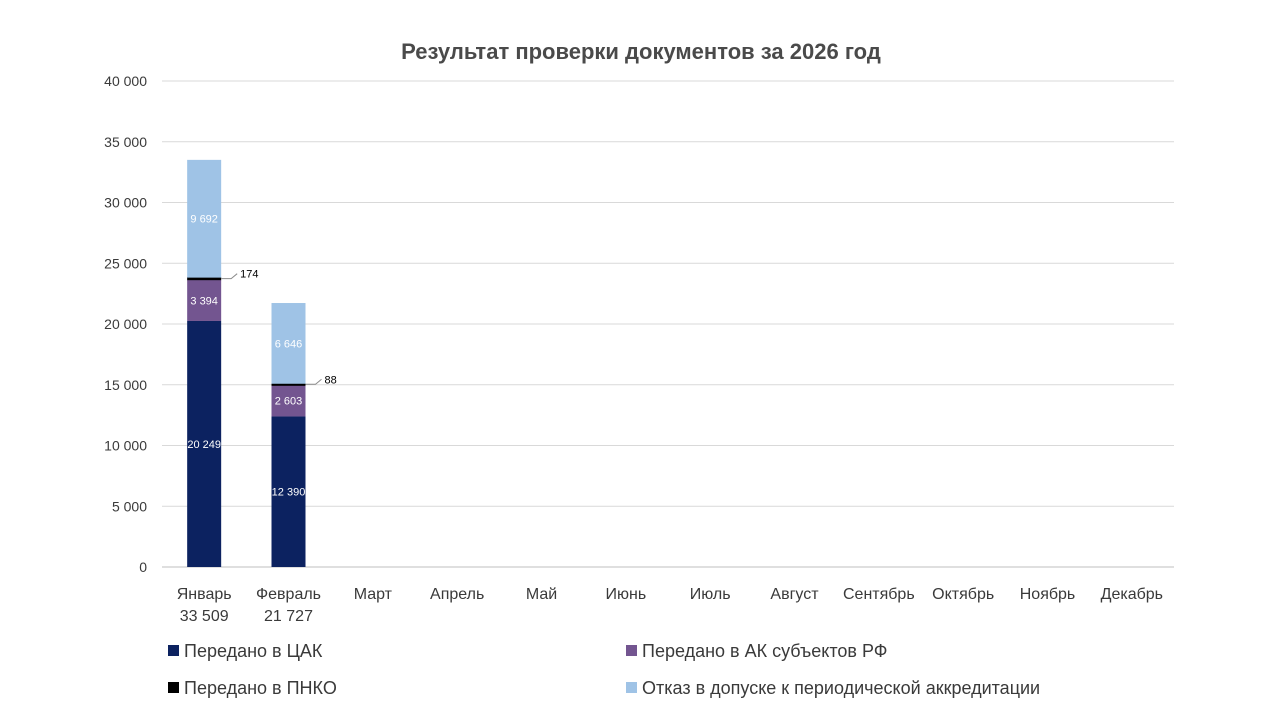  What do you see at coordinates (125, 385) in the screenshot?
I see `y-tick-label: 15 000` at bounding box center [125, 385].